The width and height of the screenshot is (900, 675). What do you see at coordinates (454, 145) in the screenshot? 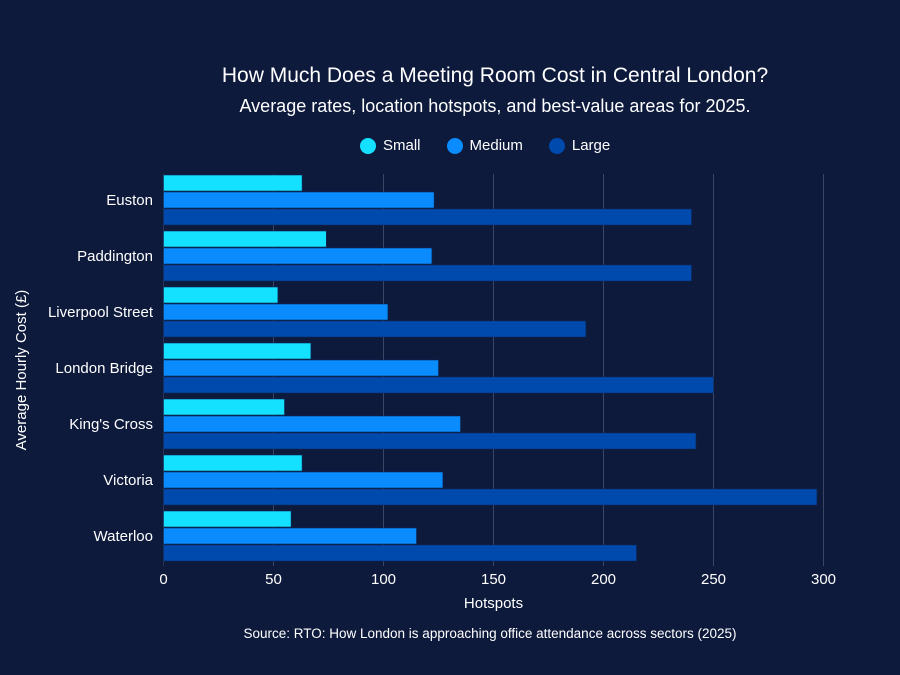
I see `legend-swatch-medium` at bounding box center [454, 145].